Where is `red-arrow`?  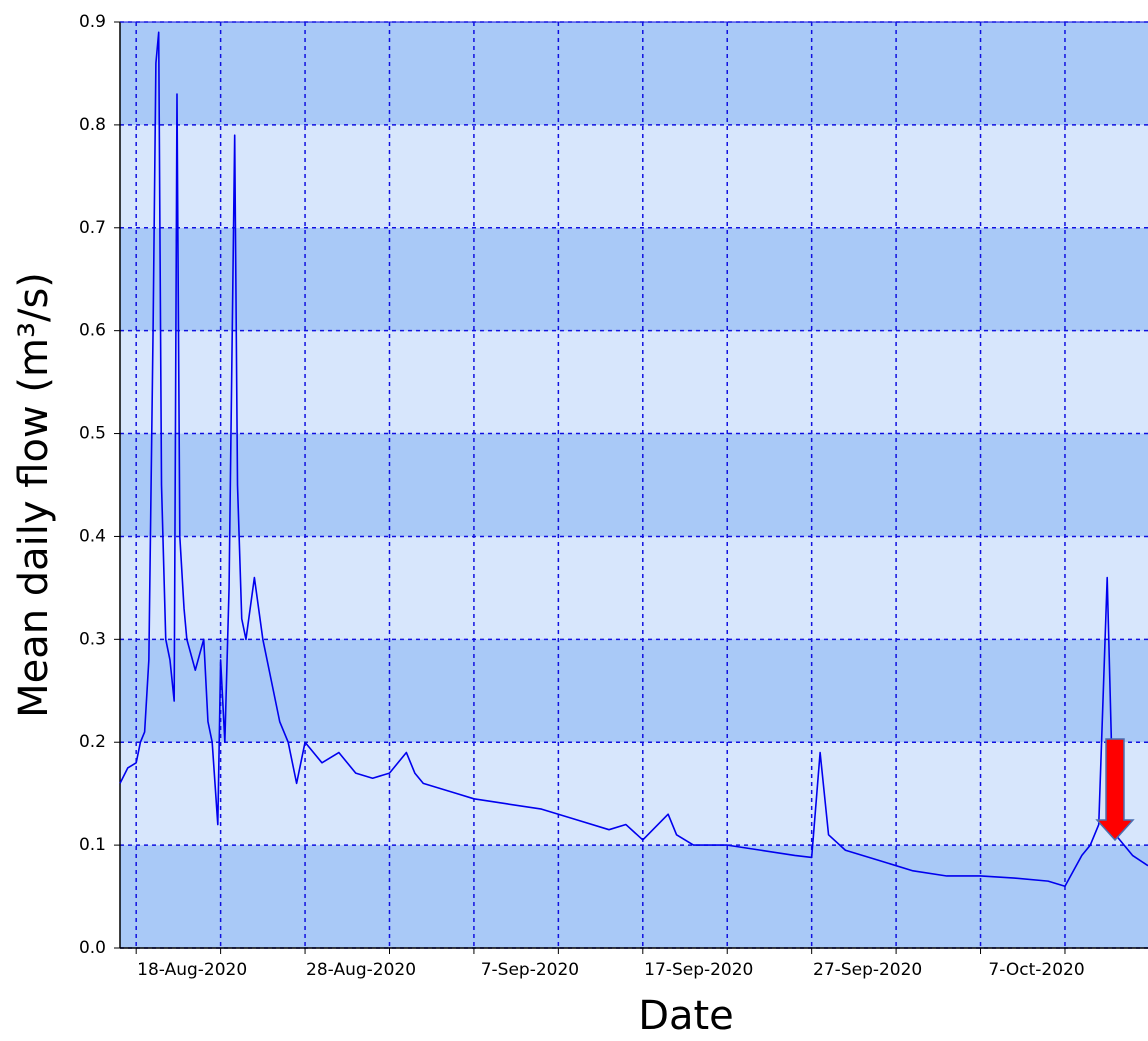
red-arrow is located at coordinates (1115, 790).